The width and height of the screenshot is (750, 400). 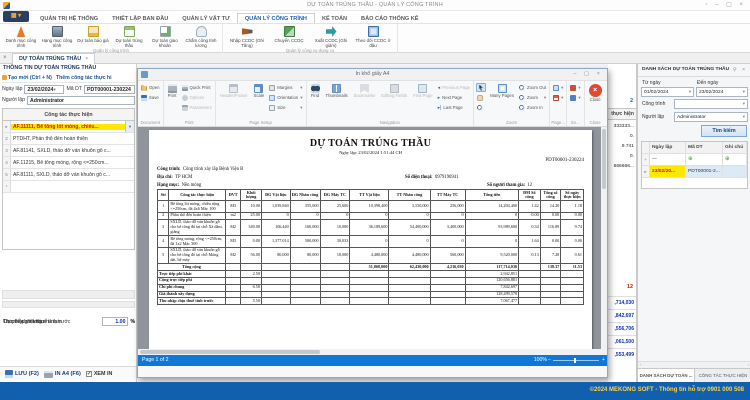 What do you see at coordinates (630, 287) in the screenshot?
I see `background-red-value: 12` at bounding box center [630, 287].